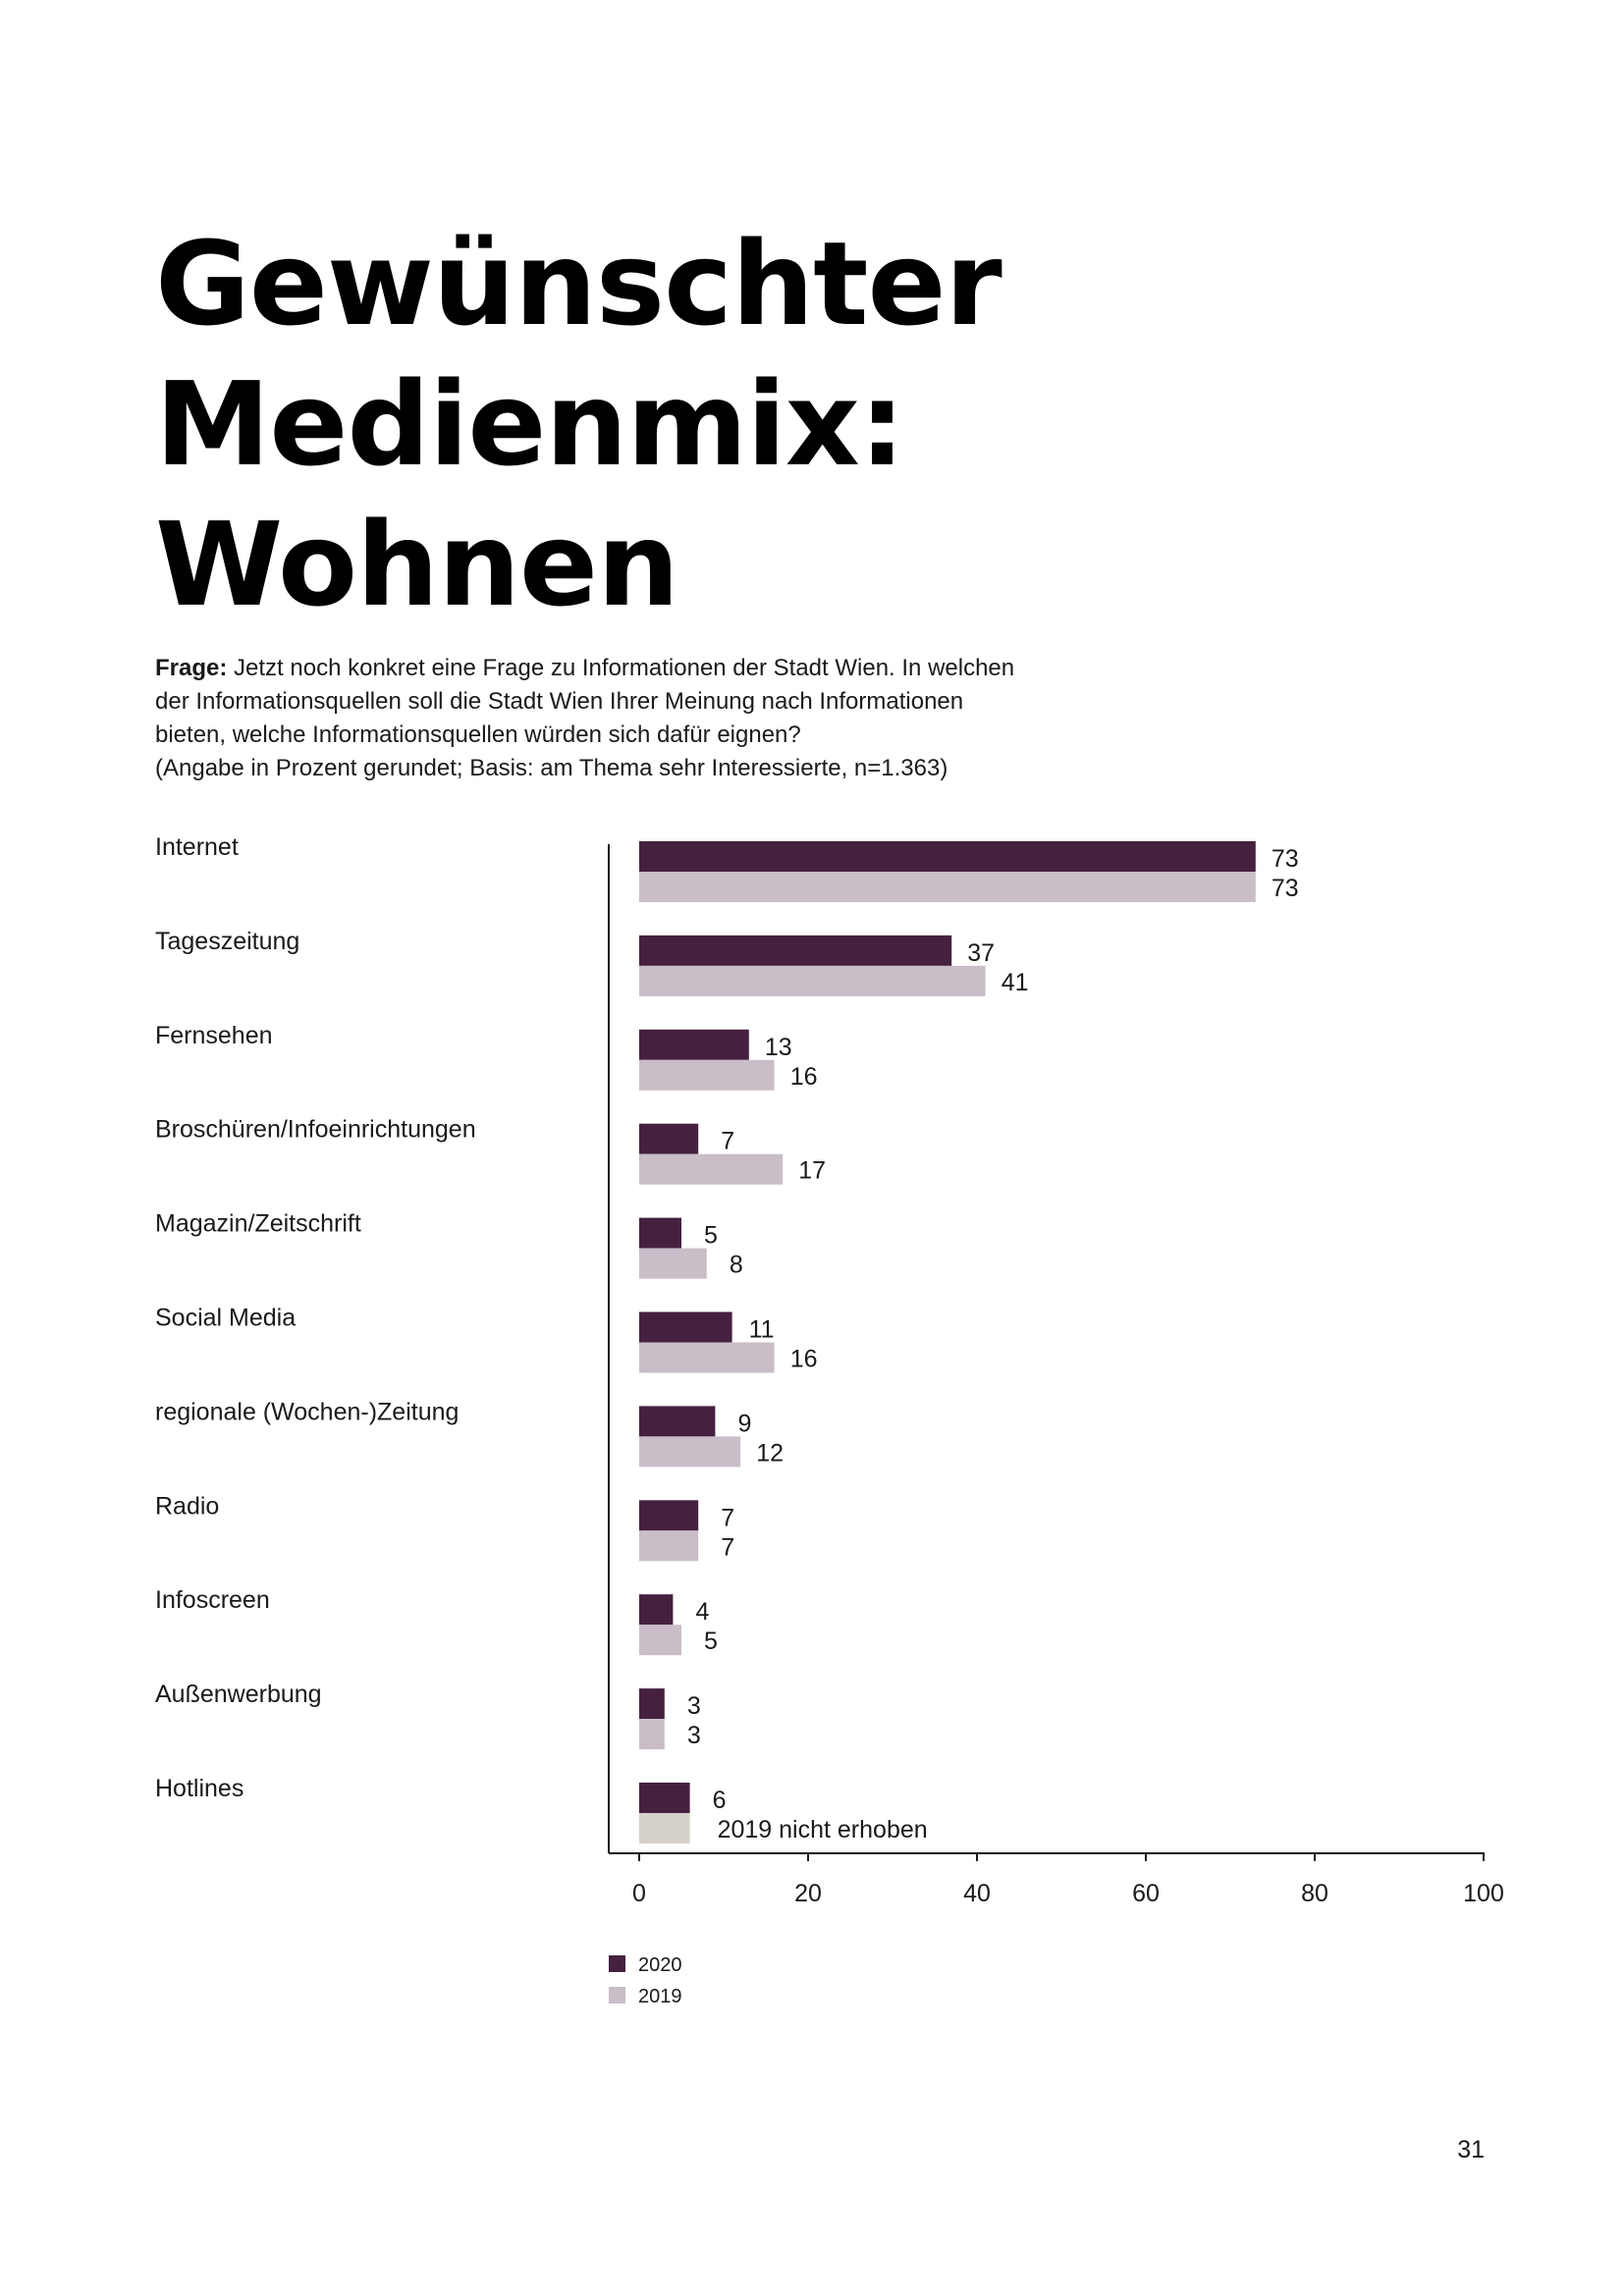 The width and height of the screenshot is (1624, 2296). Describe the element at coordinates (664, 1828) in the screenshot. I see `category-10-bar-2019-not-collected` at that location.